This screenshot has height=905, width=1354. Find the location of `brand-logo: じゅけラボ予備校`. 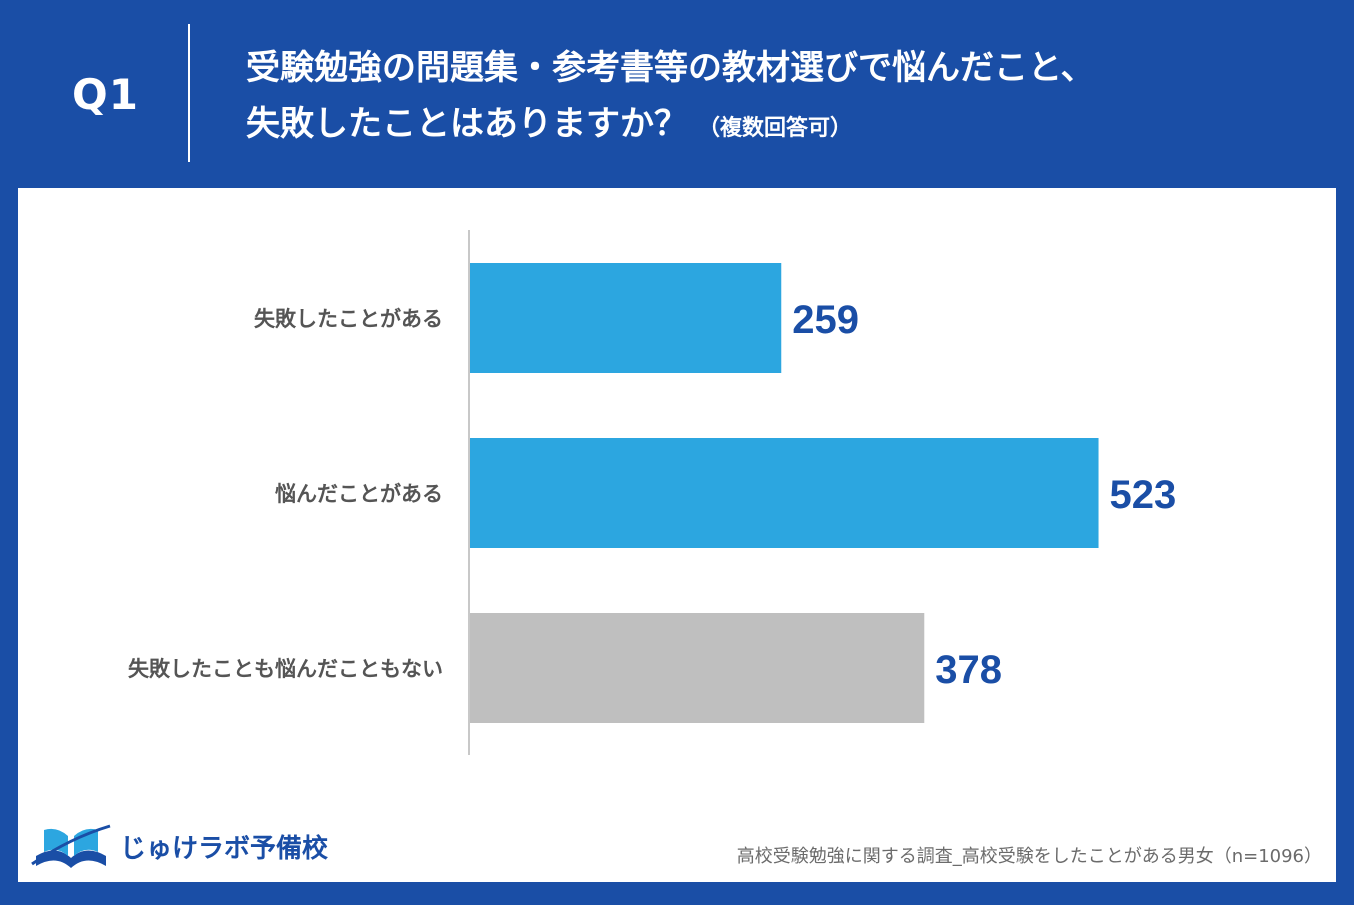

brand-logo: じゅけラボ予備校 is located at coordinates (179, 846).